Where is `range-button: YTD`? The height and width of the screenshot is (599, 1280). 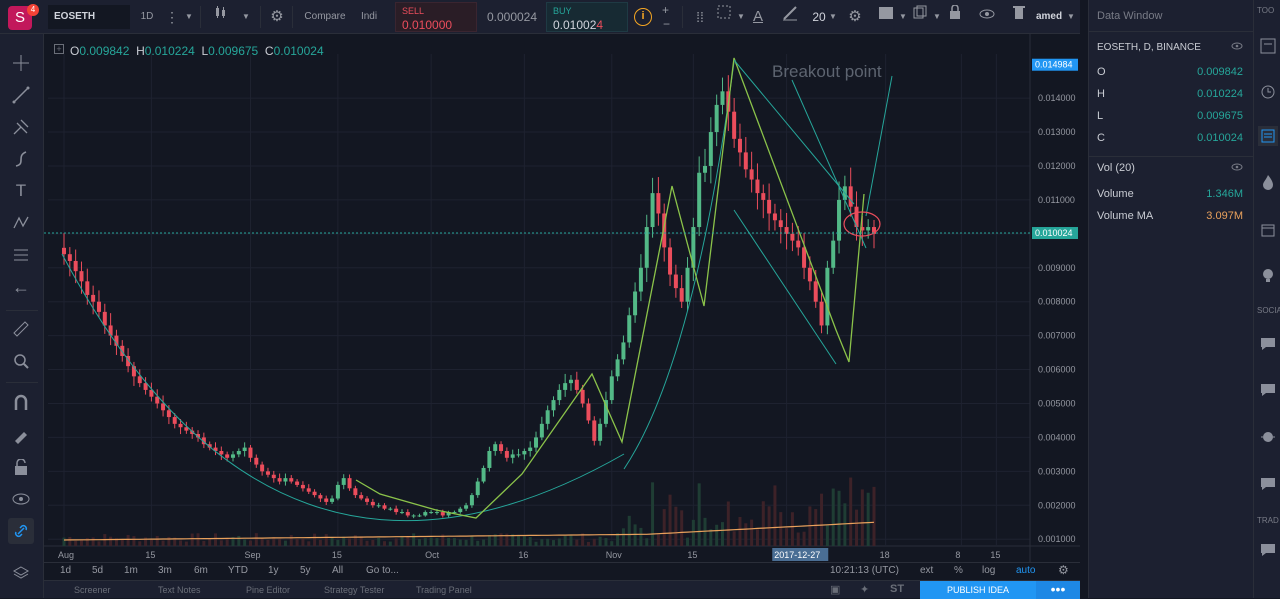
range-button: YTD is located at coordinates (238, 570).